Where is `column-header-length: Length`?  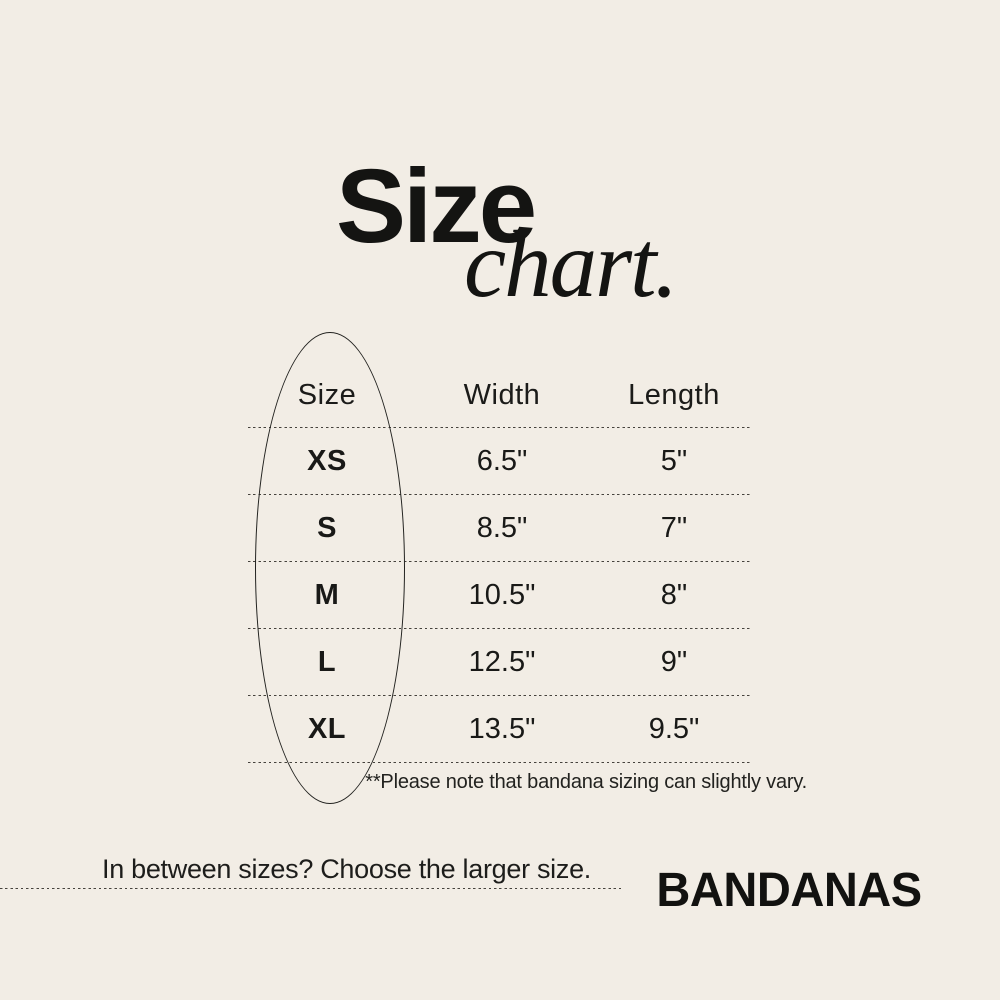
column-header-length: Length is located at coordinates (674, 394).